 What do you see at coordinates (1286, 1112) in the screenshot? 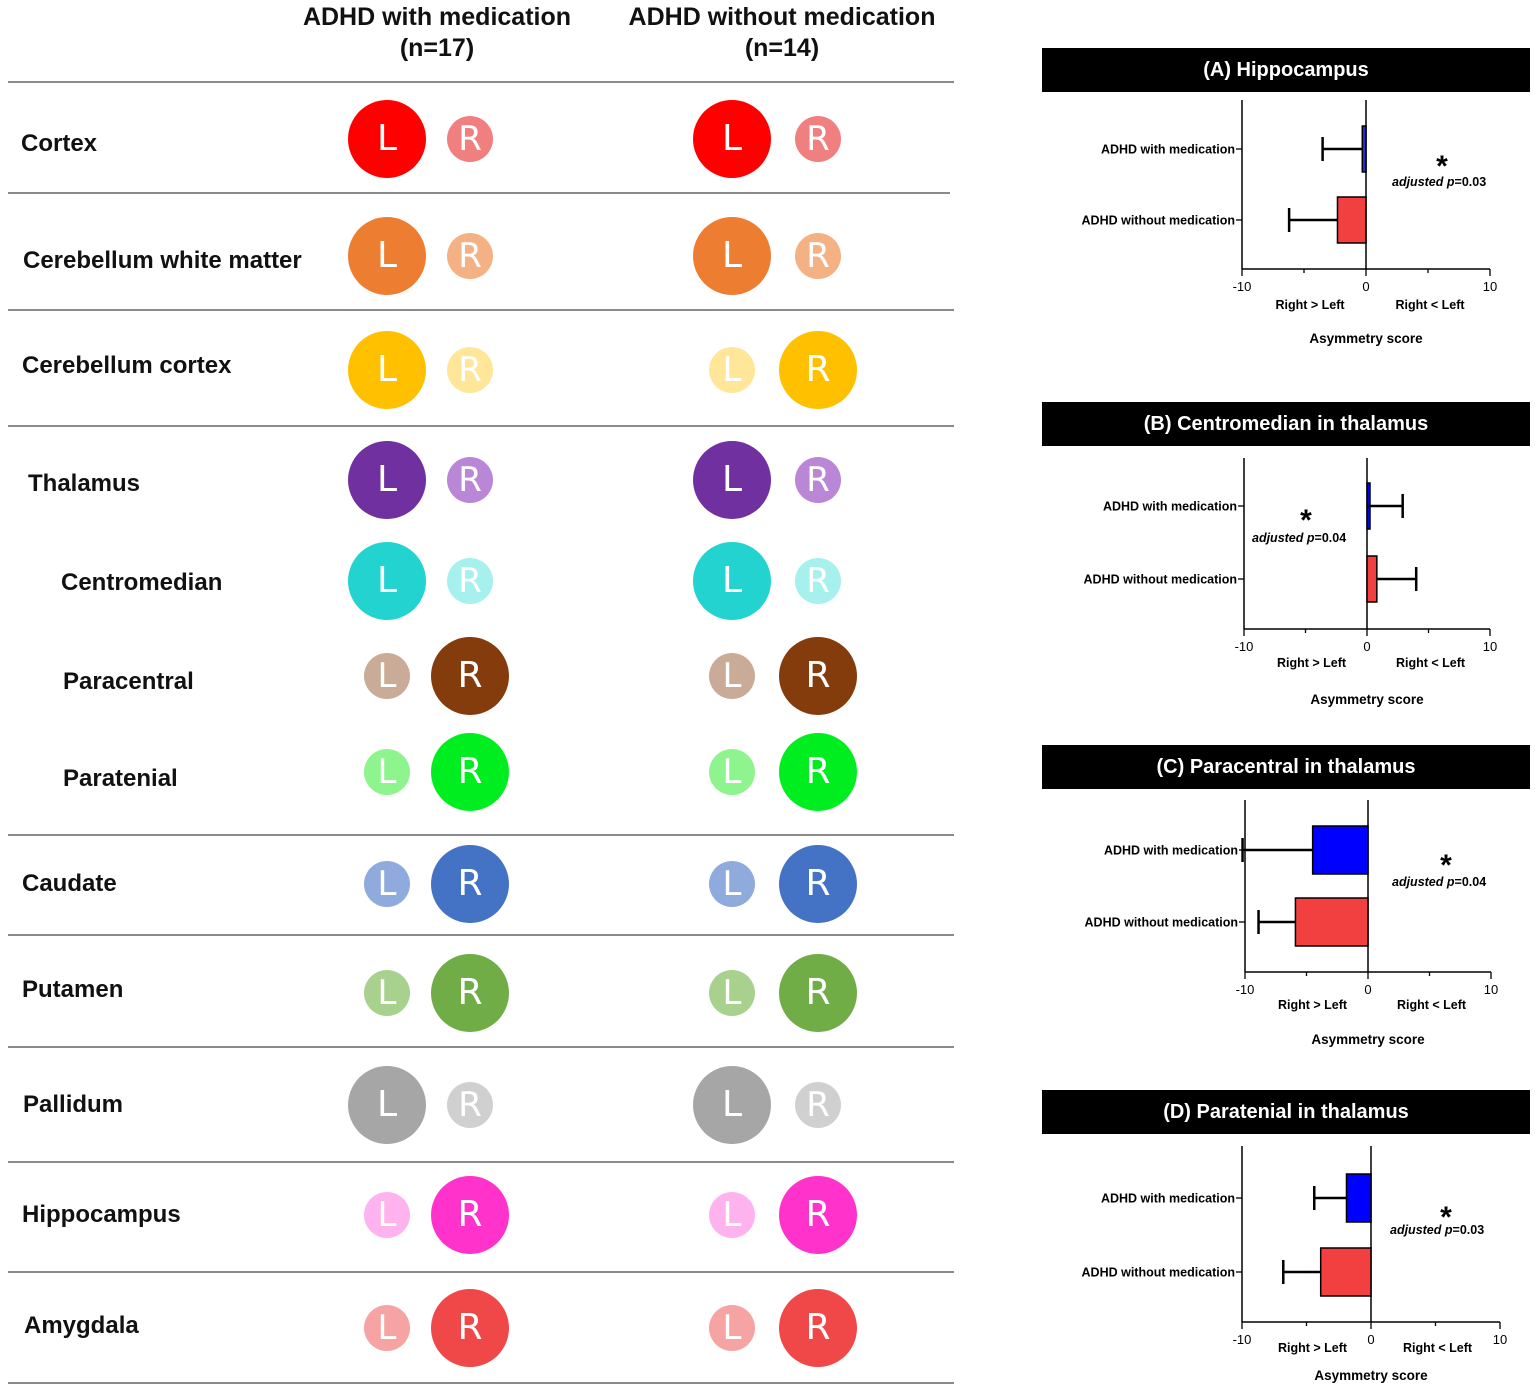
I see `panel-title: (D) Paratenial in thalamus` at bounding box center [1286, 1112].